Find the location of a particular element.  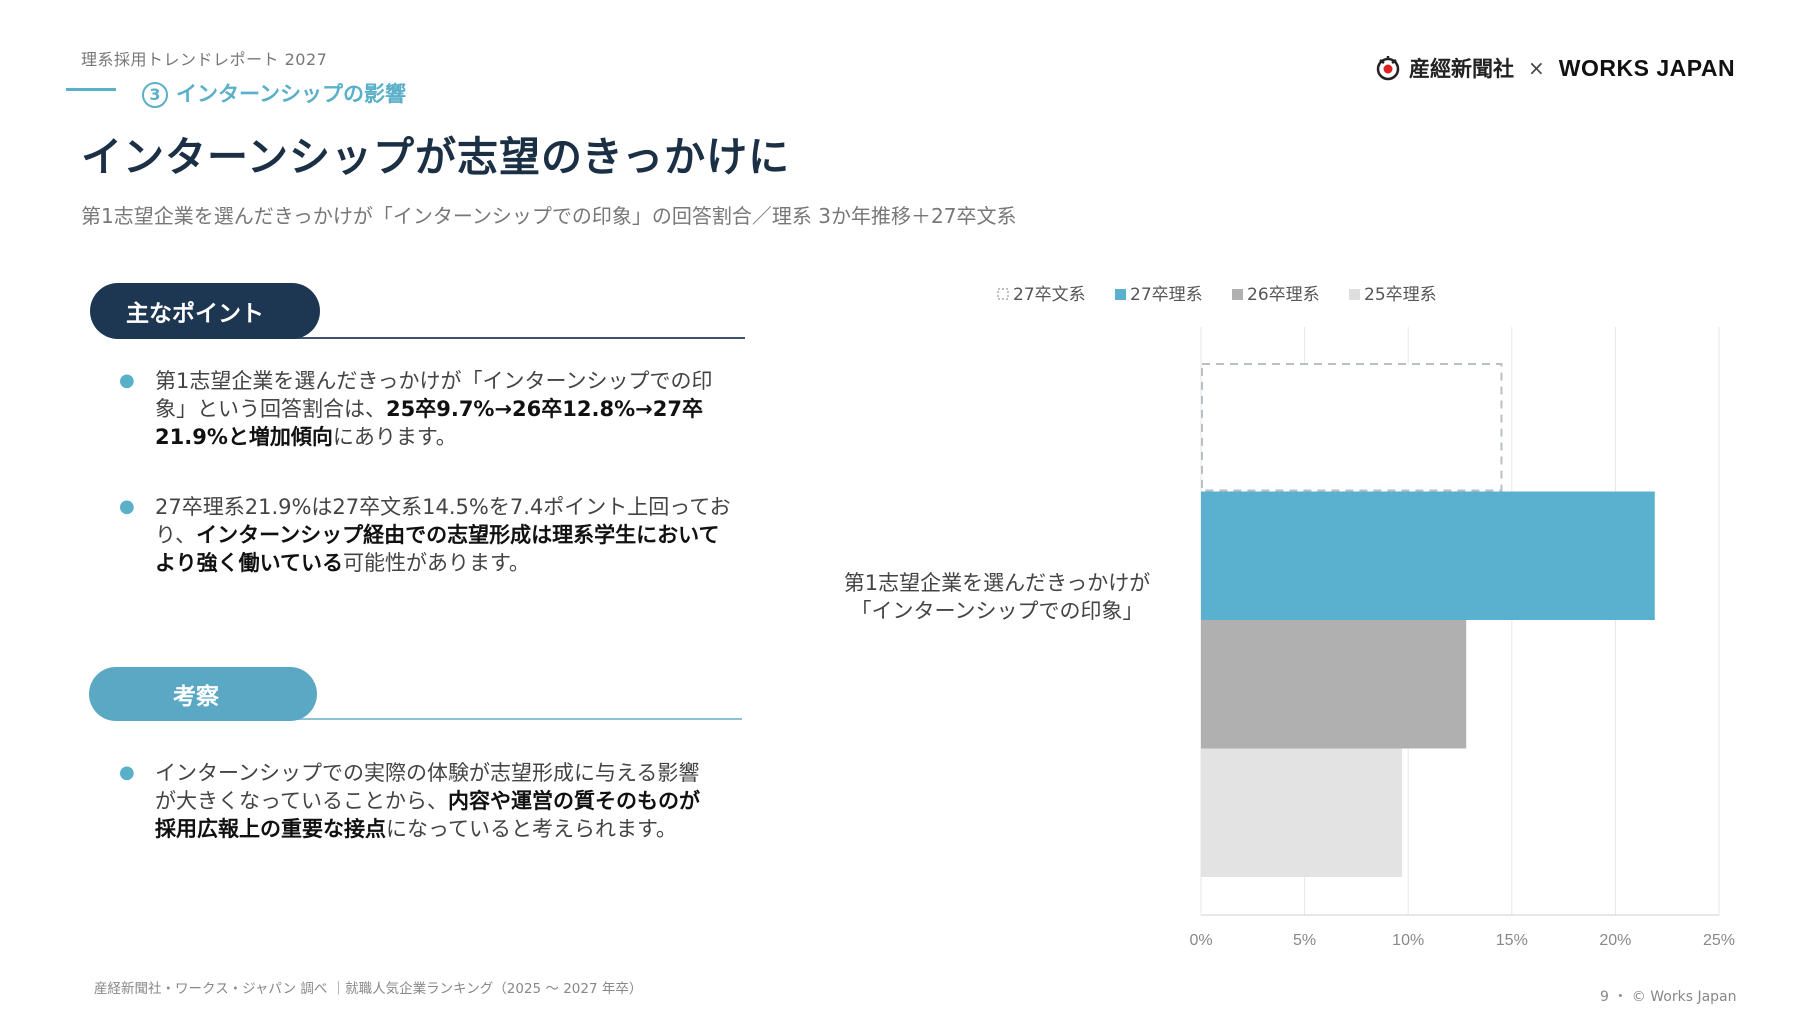

section-title: 3 インターンシップの影響 is located at coordinates (274, 93).